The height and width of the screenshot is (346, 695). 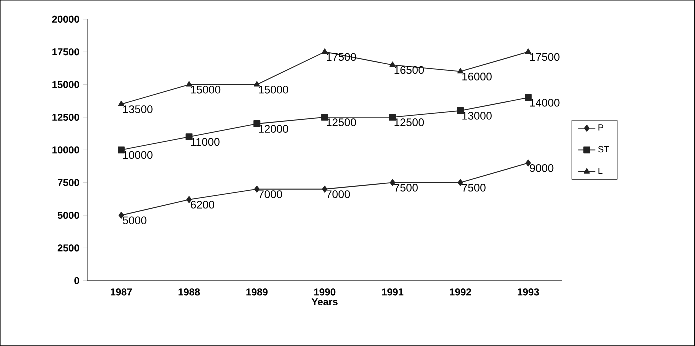 I want to click on data-label: 6200, so click(x=202, y=204).